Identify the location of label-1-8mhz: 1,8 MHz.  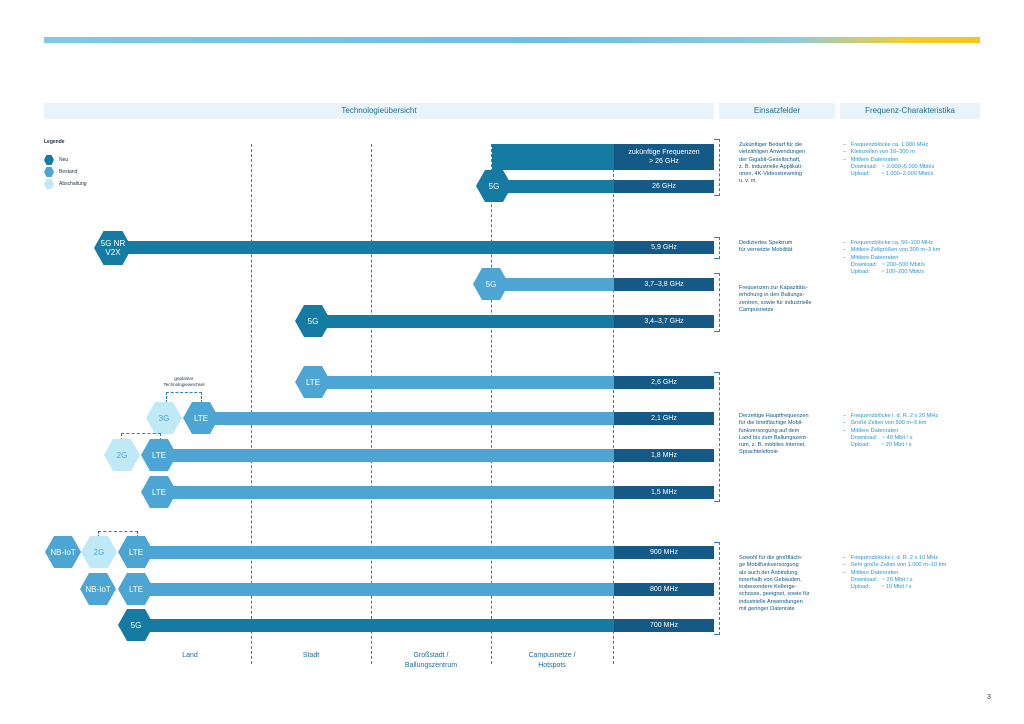
(664, 455).